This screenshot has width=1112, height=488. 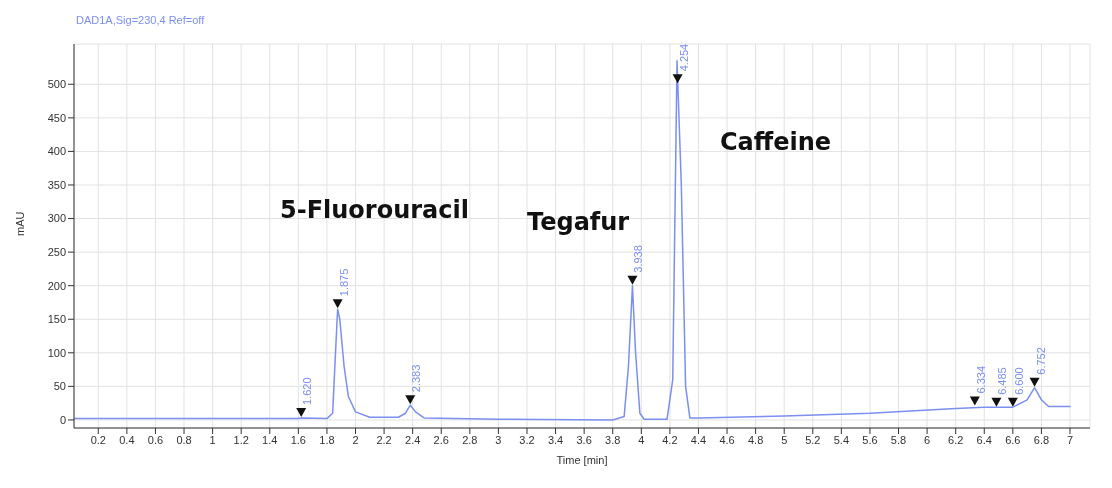 What do you see at coordinates (984, 439) in the screenshot?
I see `x-tick-label: 6.4` at bounding box center [984, 439].